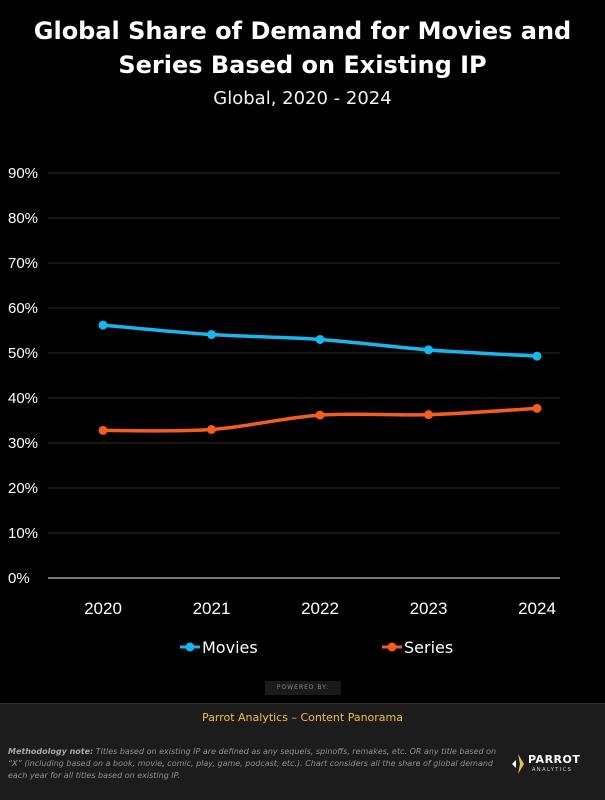  I want to click on x-tick-label: 2024, so click(537, 608).